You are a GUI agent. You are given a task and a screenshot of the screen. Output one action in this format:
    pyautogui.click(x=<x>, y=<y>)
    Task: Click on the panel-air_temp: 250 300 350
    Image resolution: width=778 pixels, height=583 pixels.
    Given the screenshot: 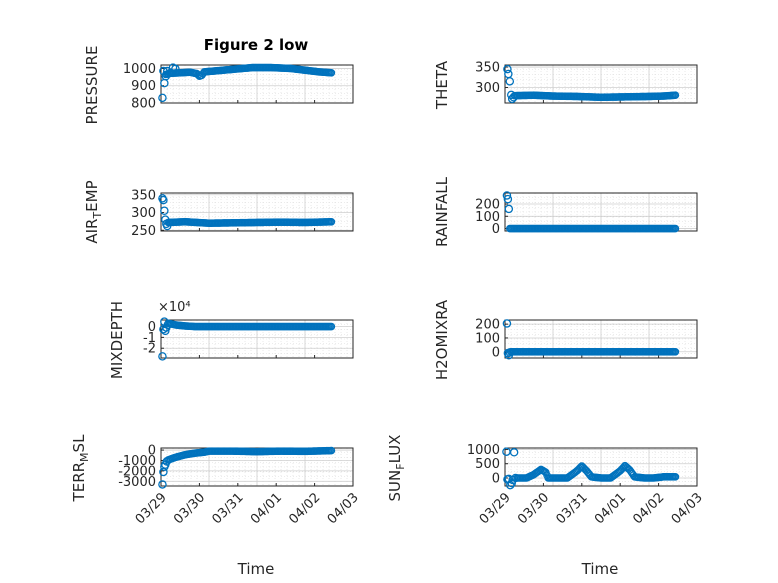 What is the action you would take?
    pyautogui.click(x=242, y=213)
    